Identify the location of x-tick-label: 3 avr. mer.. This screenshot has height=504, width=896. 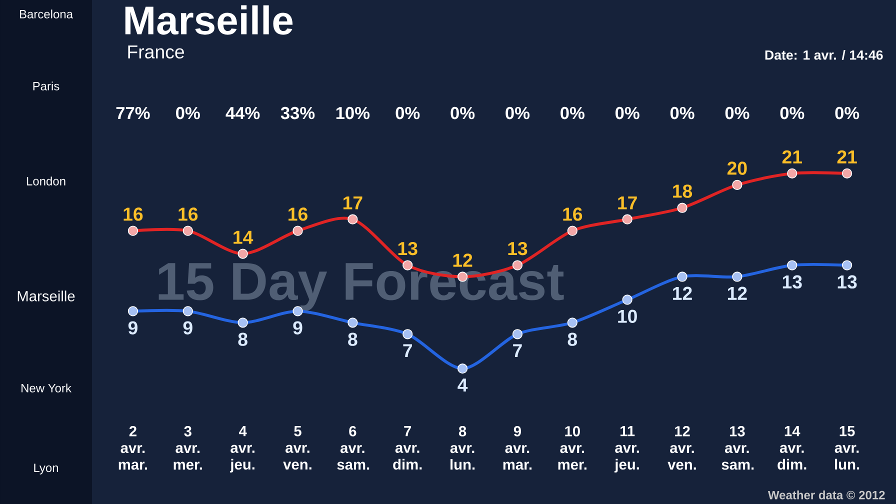
(188, 448).